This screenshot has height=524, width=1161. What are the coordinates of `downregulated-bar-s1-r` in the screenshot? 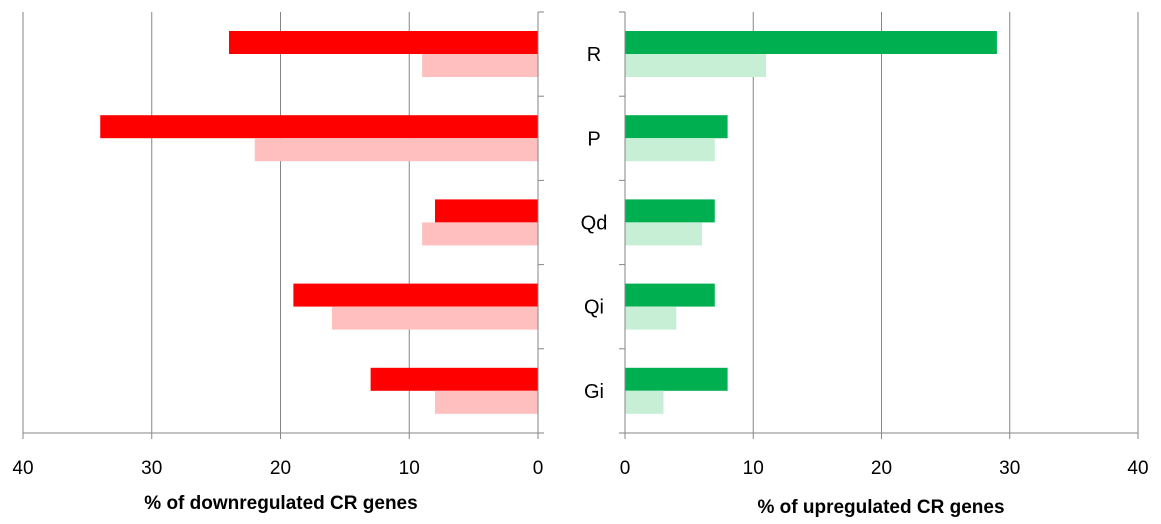 It's located at (383, 42).